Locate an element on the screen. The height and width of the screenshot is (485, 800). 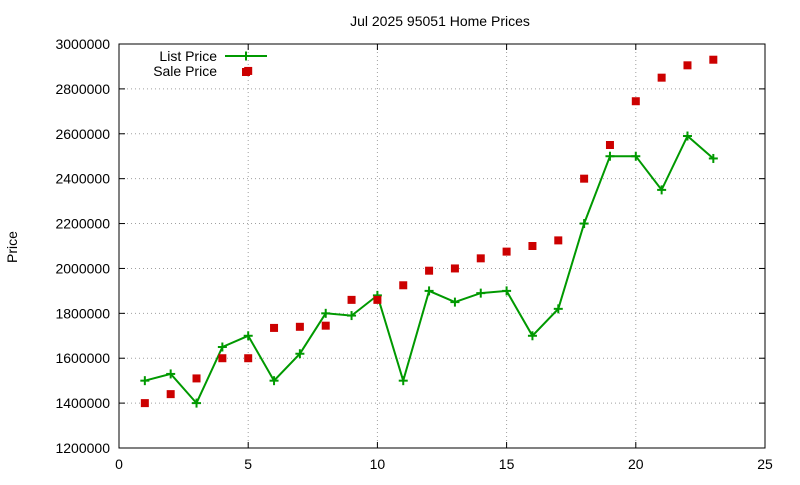
x-tick-label: 20 is located at coordinates (636, 464).